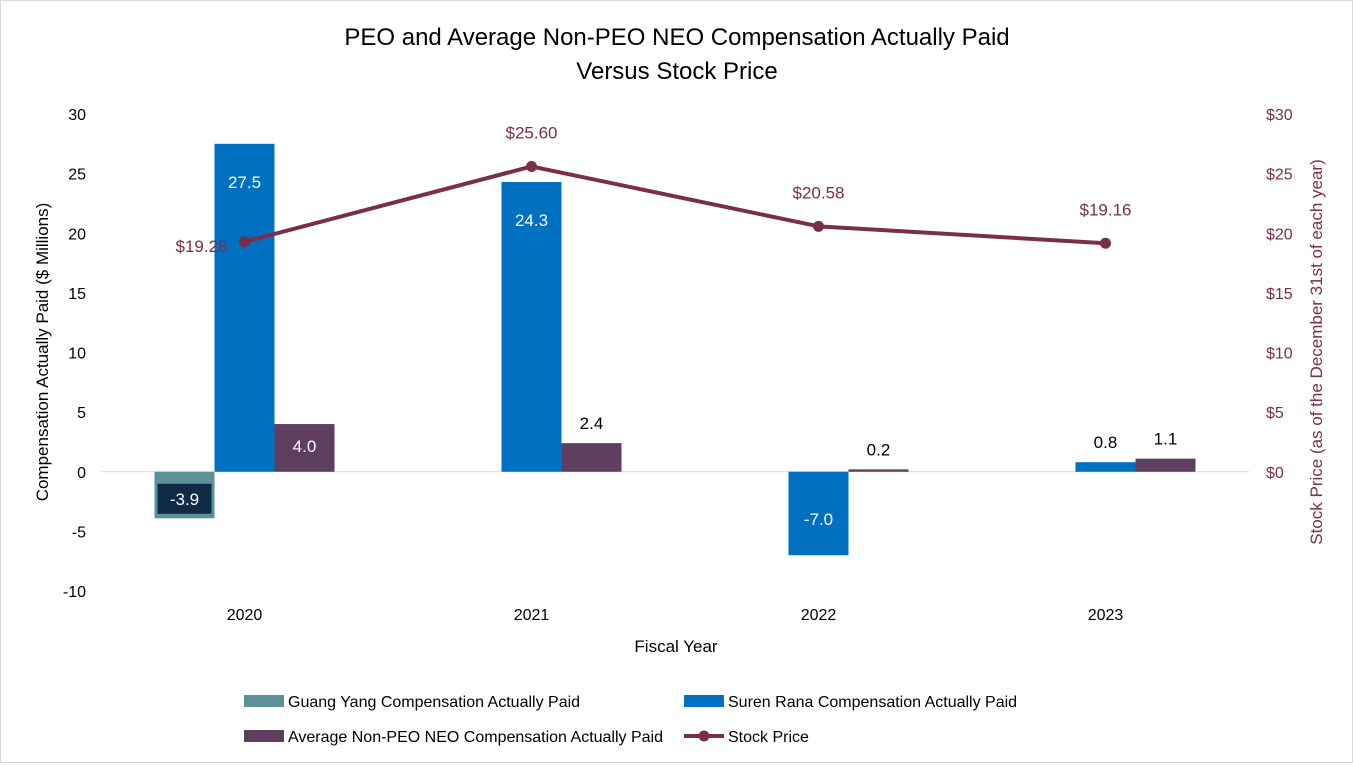 This screenshot has height=767, width=1353. Describe the element at coordinates (768, 737) in the screenshot. I see `legend-label: Stock Price` at that location.